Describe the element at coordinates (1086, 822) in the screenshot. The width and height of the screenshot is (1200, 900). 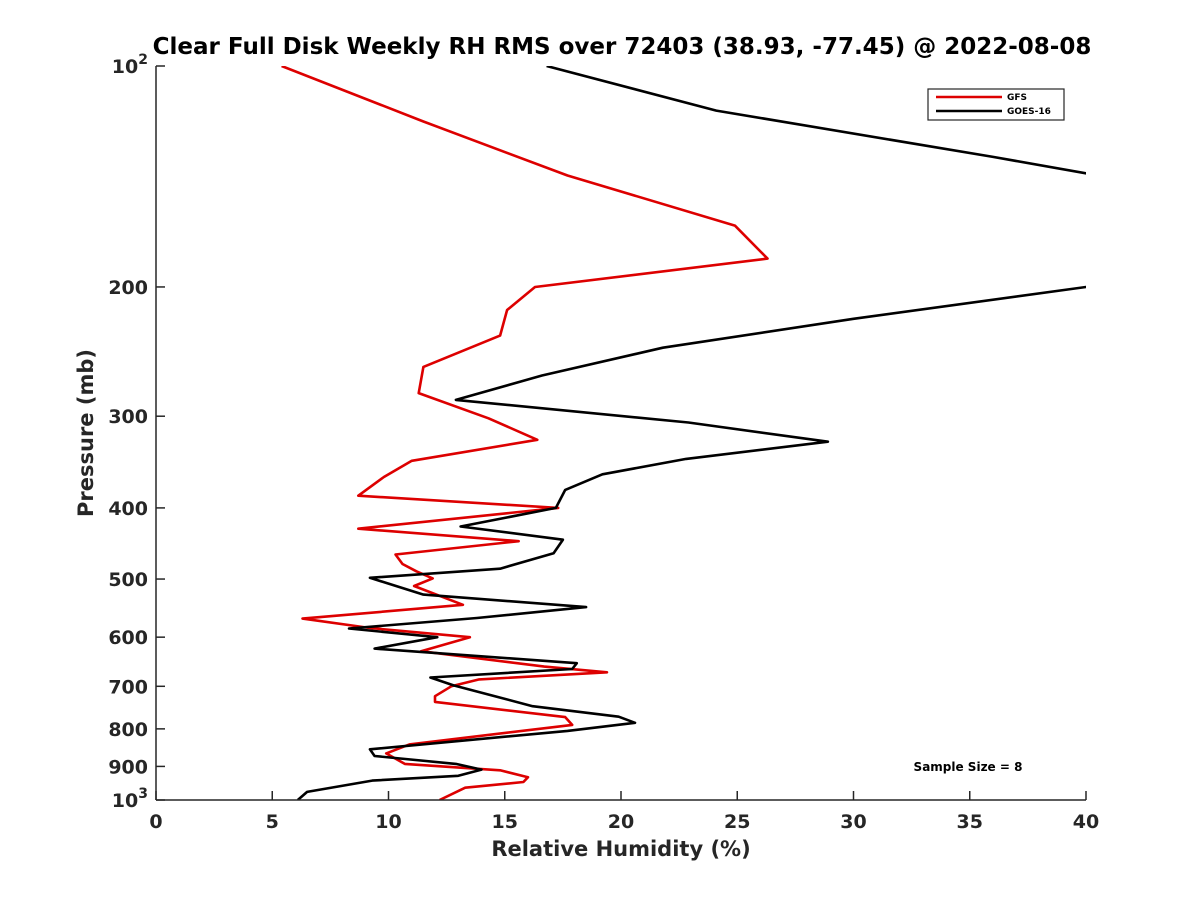
I see `x-tick-label: 40` at that location.